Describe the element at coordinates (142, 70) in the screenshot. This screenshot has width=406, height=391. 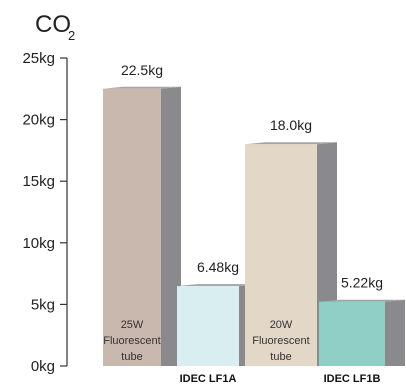
I see `bar-value-label: 22.5kg` at that location.